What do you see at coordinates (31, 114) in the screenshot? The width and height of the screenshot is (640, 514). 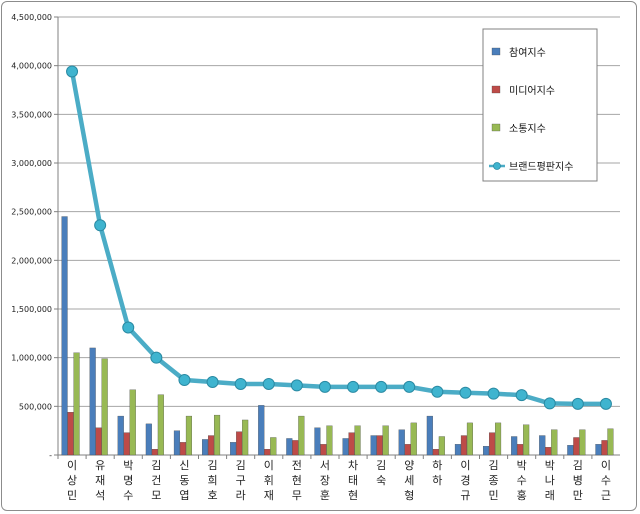 I see `y-tick-label: 3,500,000` at bounding box center [31, 114].